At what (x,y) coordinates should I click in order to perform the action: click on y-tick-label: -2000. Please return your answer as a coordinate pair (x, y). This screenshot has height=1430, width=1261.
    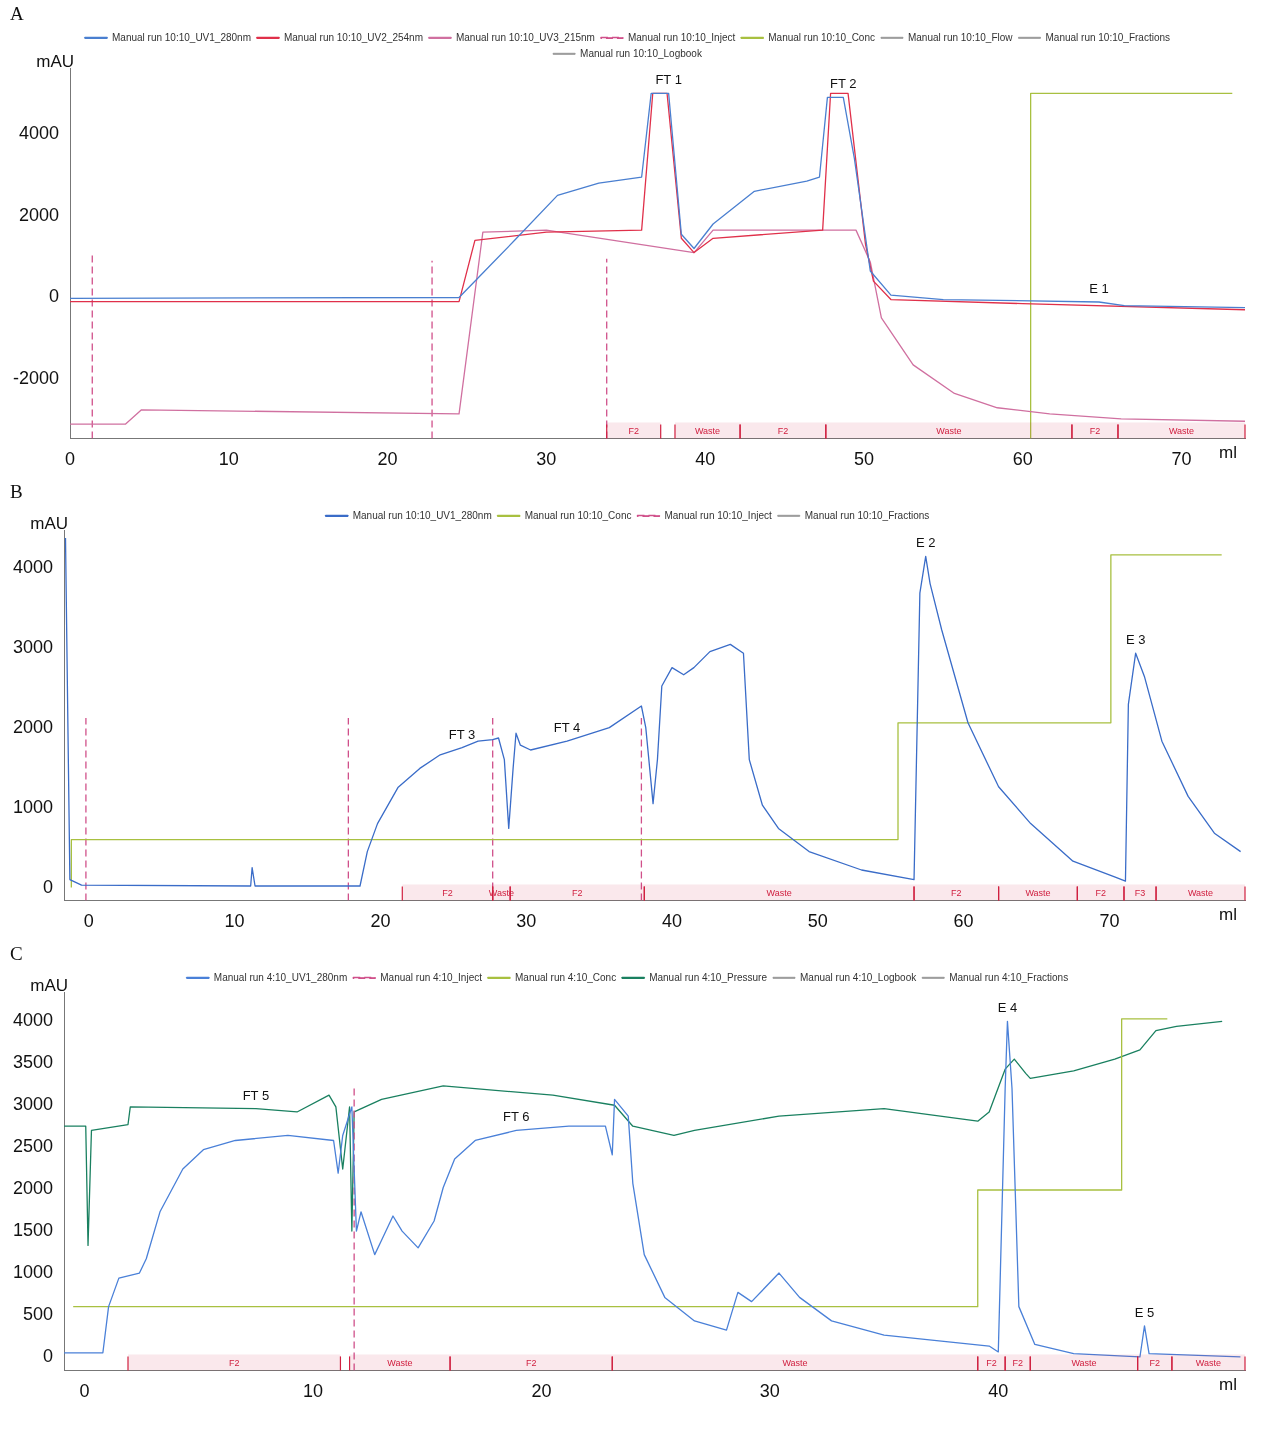
    Looking at the image, I should click on (36, 378).